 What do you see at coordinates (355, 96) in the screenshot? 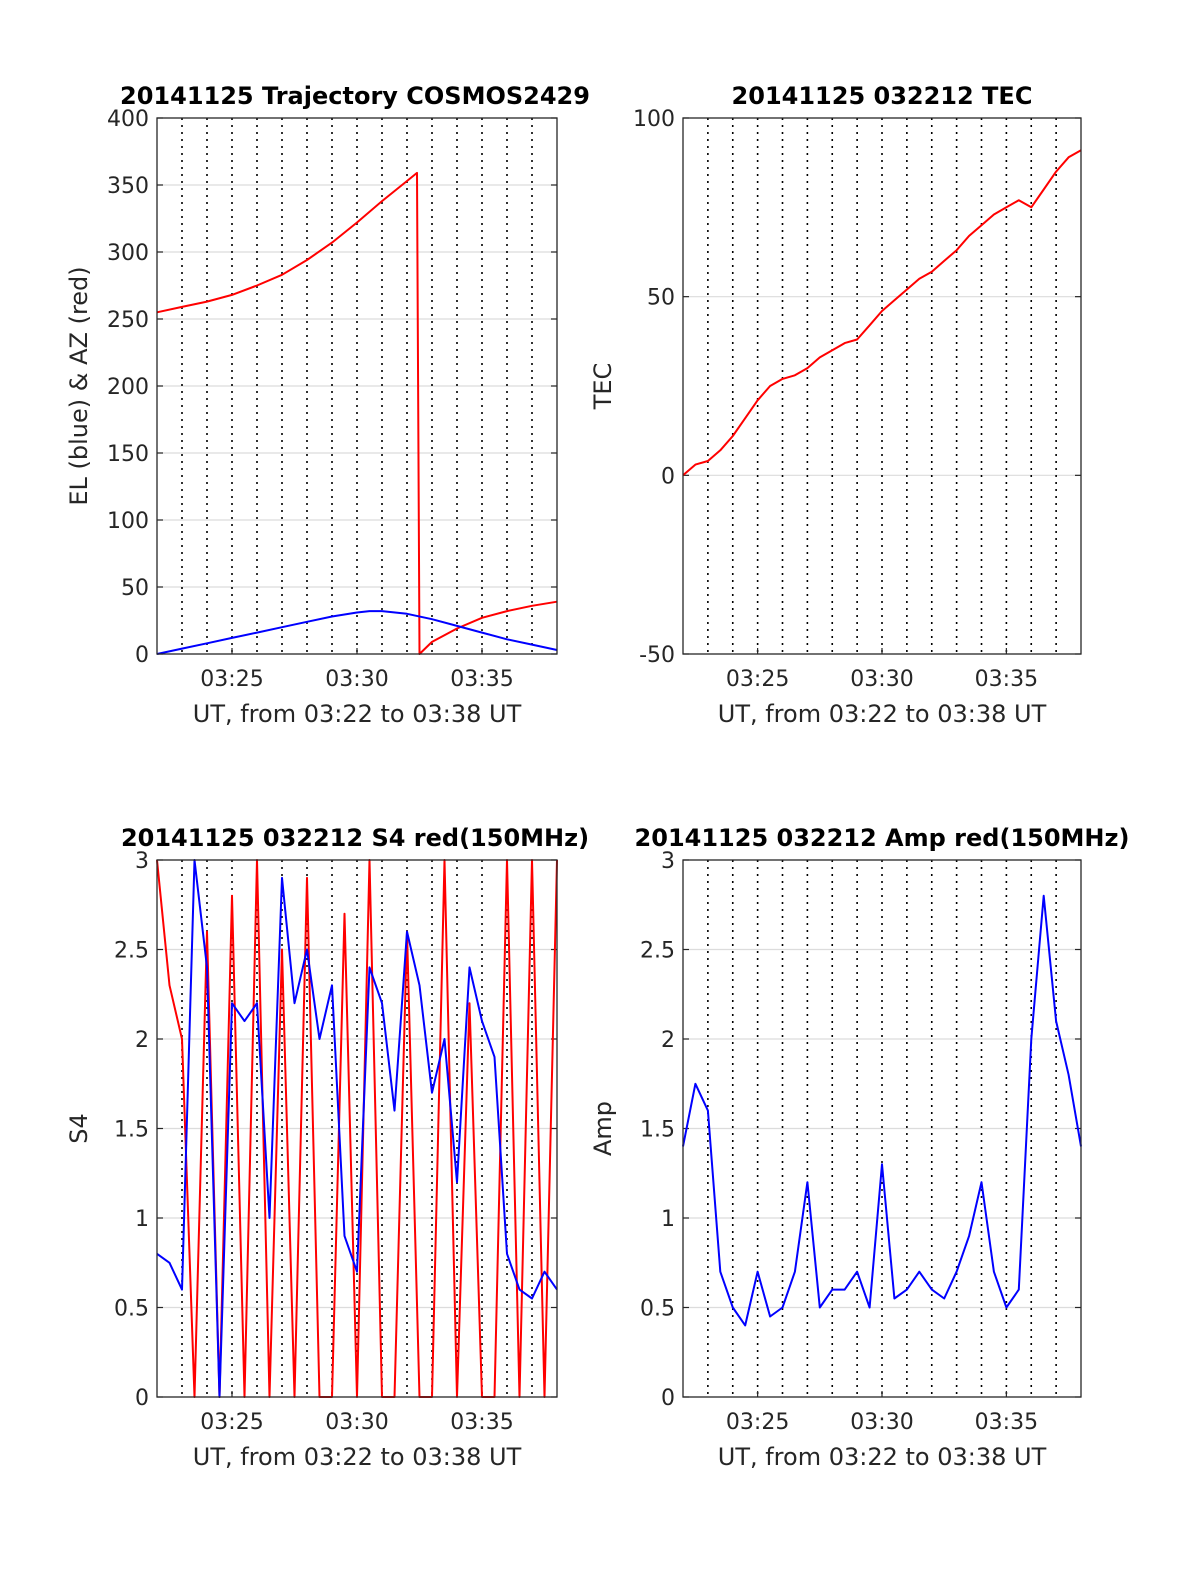
I see `chart-title: 20141125 Trajectory COSMOS2429` at bounding box center [355, 96].